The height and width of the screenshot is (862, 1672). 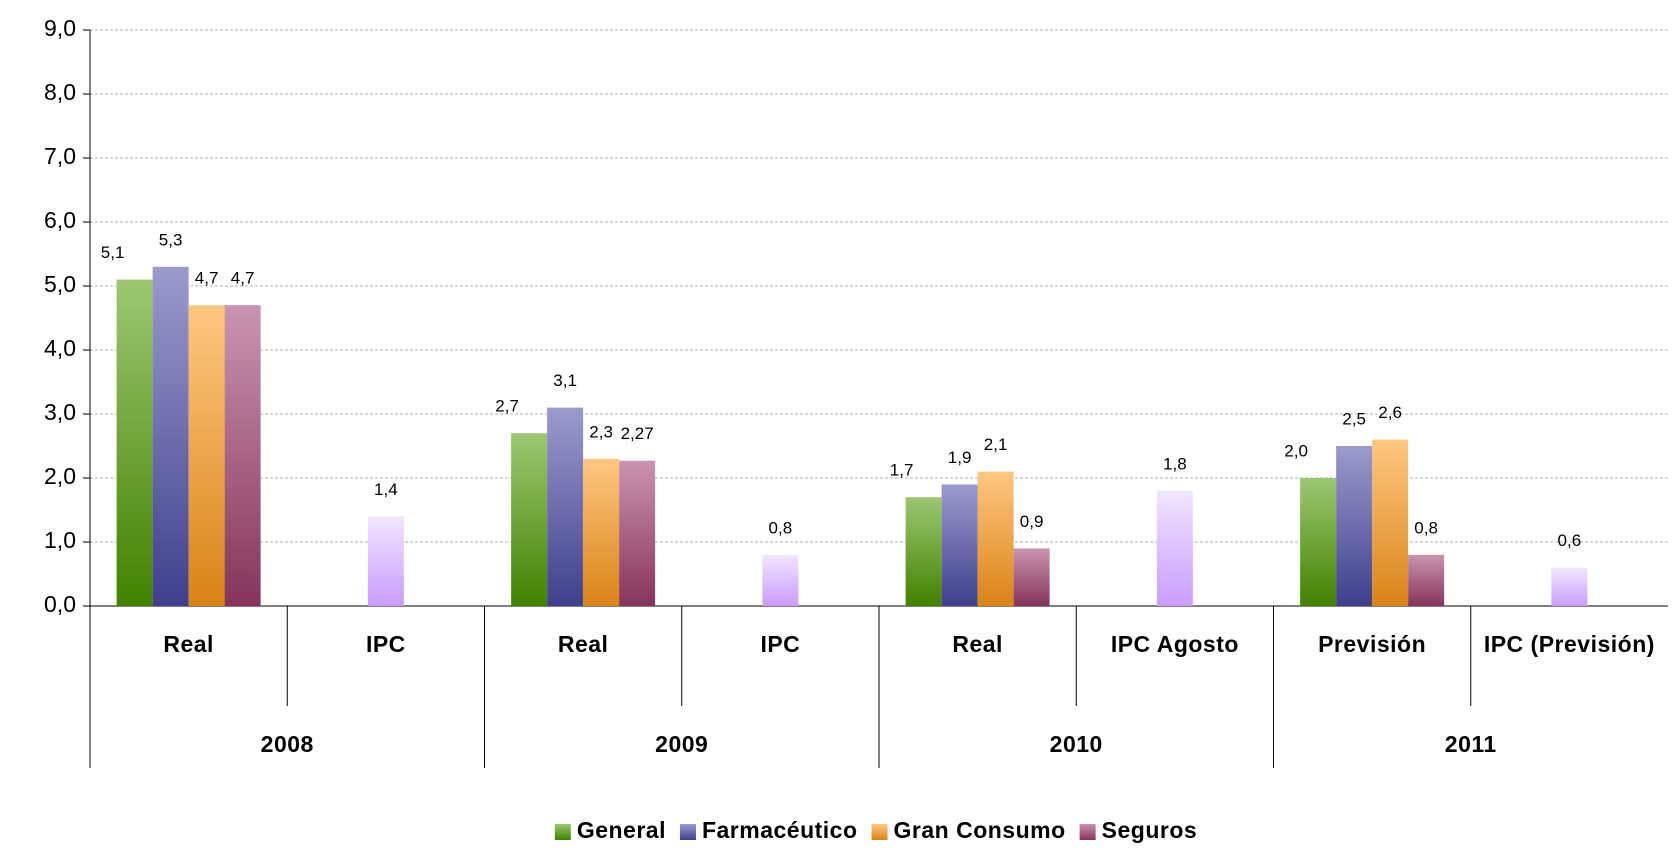 What do you see at coordinates (996, 444) in the screenshot?
I see `value-label: 2,1` at bounding box center [996, 444].